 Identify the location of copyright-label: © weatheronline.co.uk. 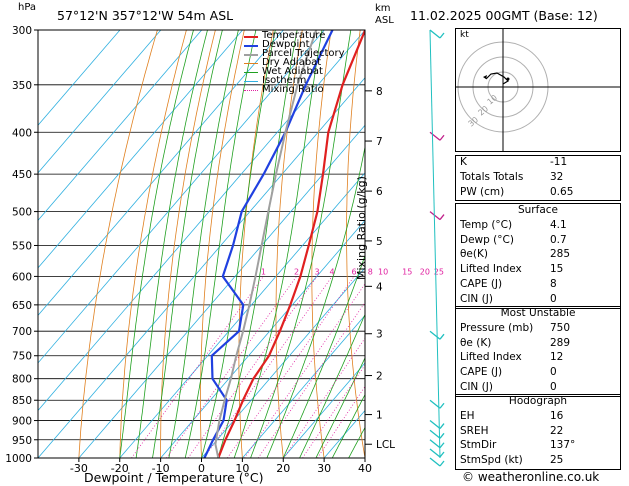
(531, 477).